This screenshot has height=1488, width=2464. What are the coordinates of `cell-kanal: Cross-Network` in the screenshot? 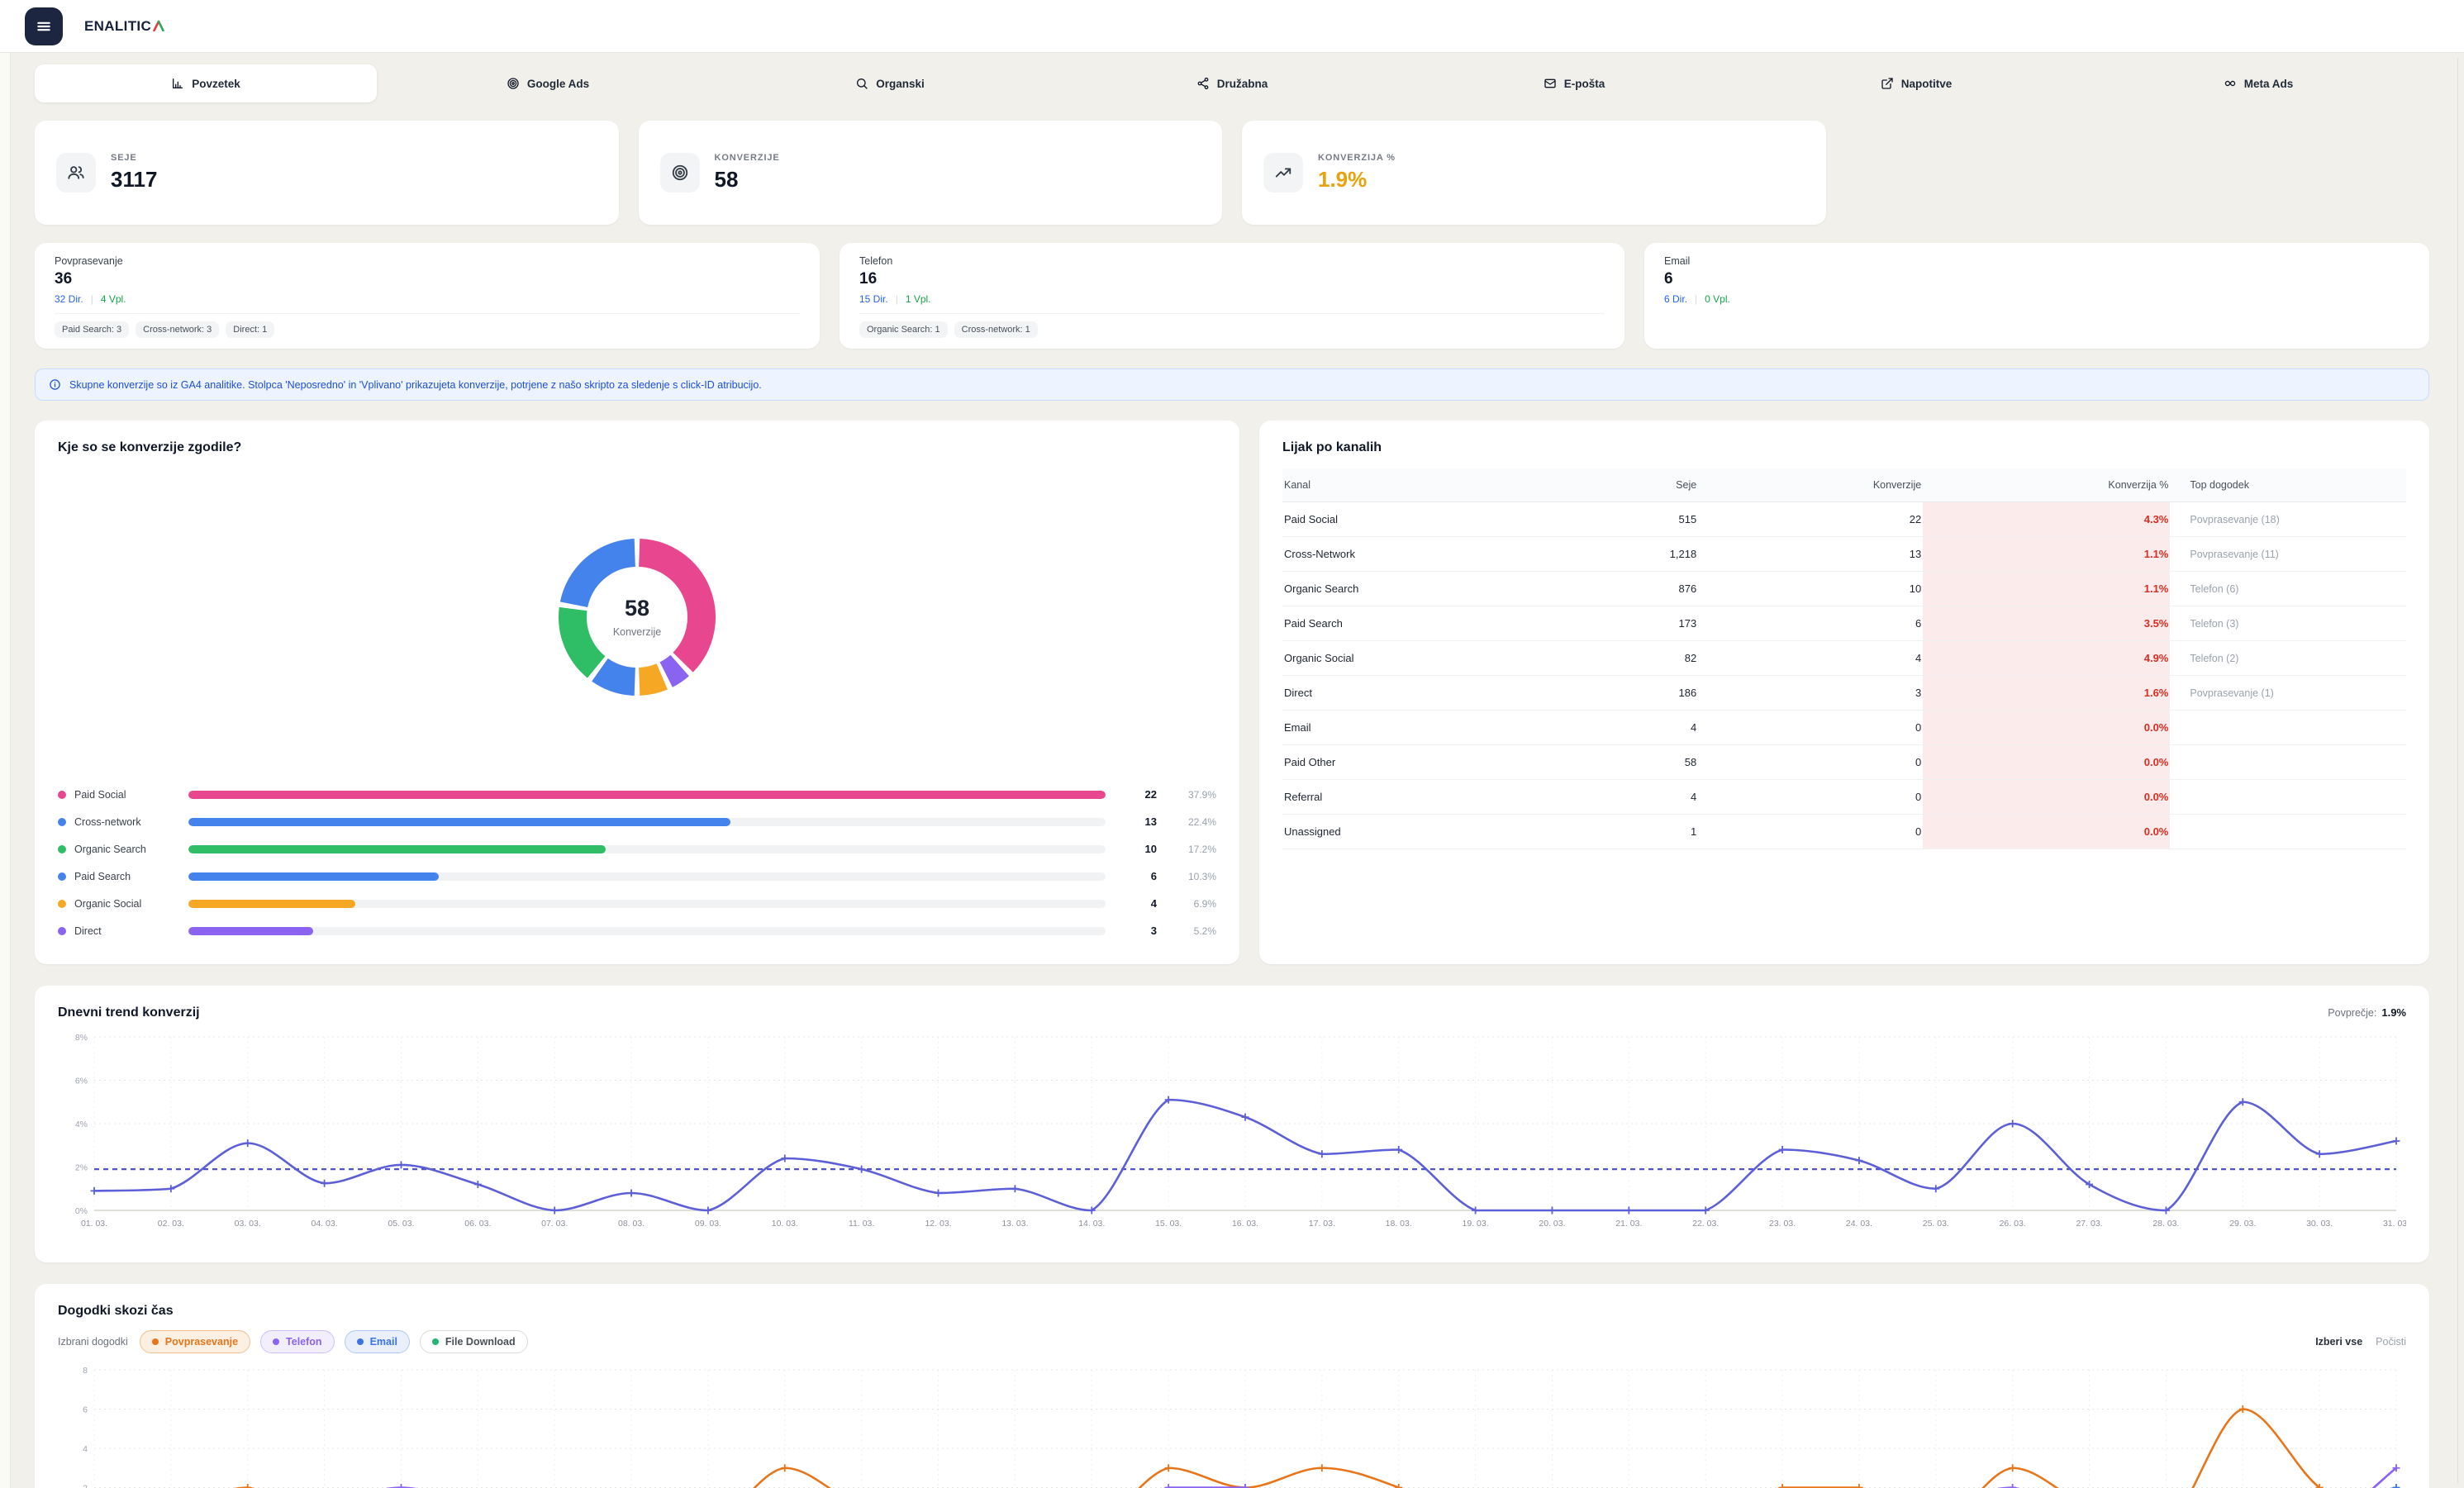 It's located at (1406, 554).